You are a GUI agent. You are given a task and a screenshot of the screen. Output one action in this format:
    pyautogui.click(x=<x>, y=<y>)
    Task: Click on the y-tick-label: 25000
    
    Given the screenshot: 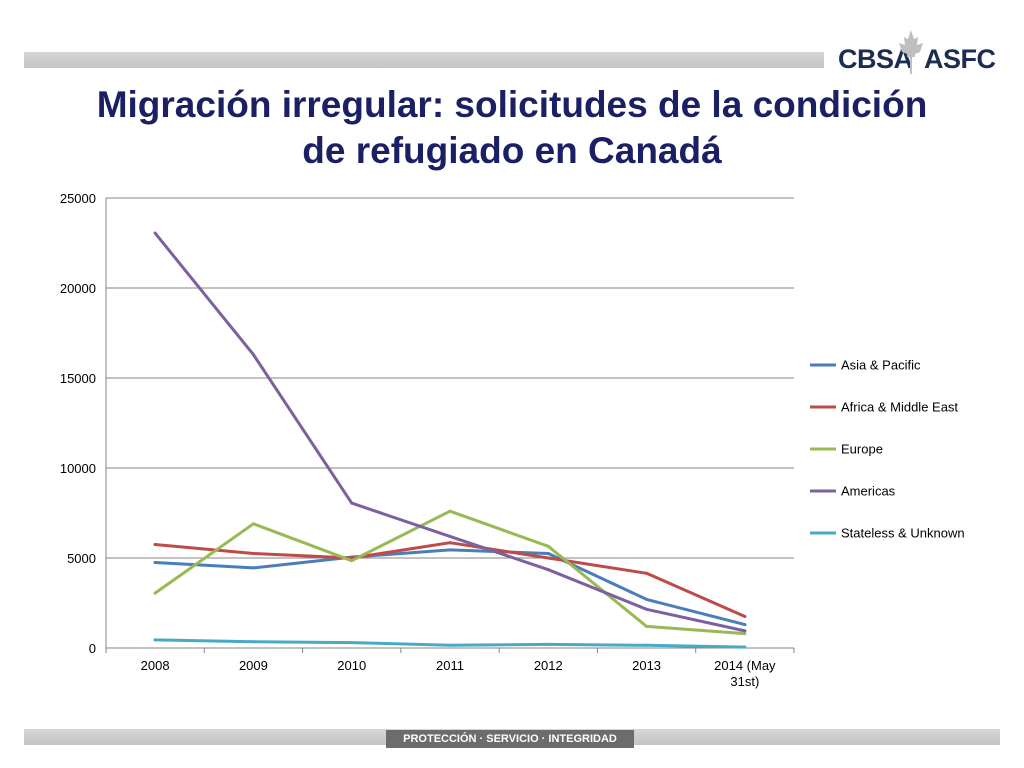 What is the action you would take?
    pyautogui.click(x=78, y=198)
    